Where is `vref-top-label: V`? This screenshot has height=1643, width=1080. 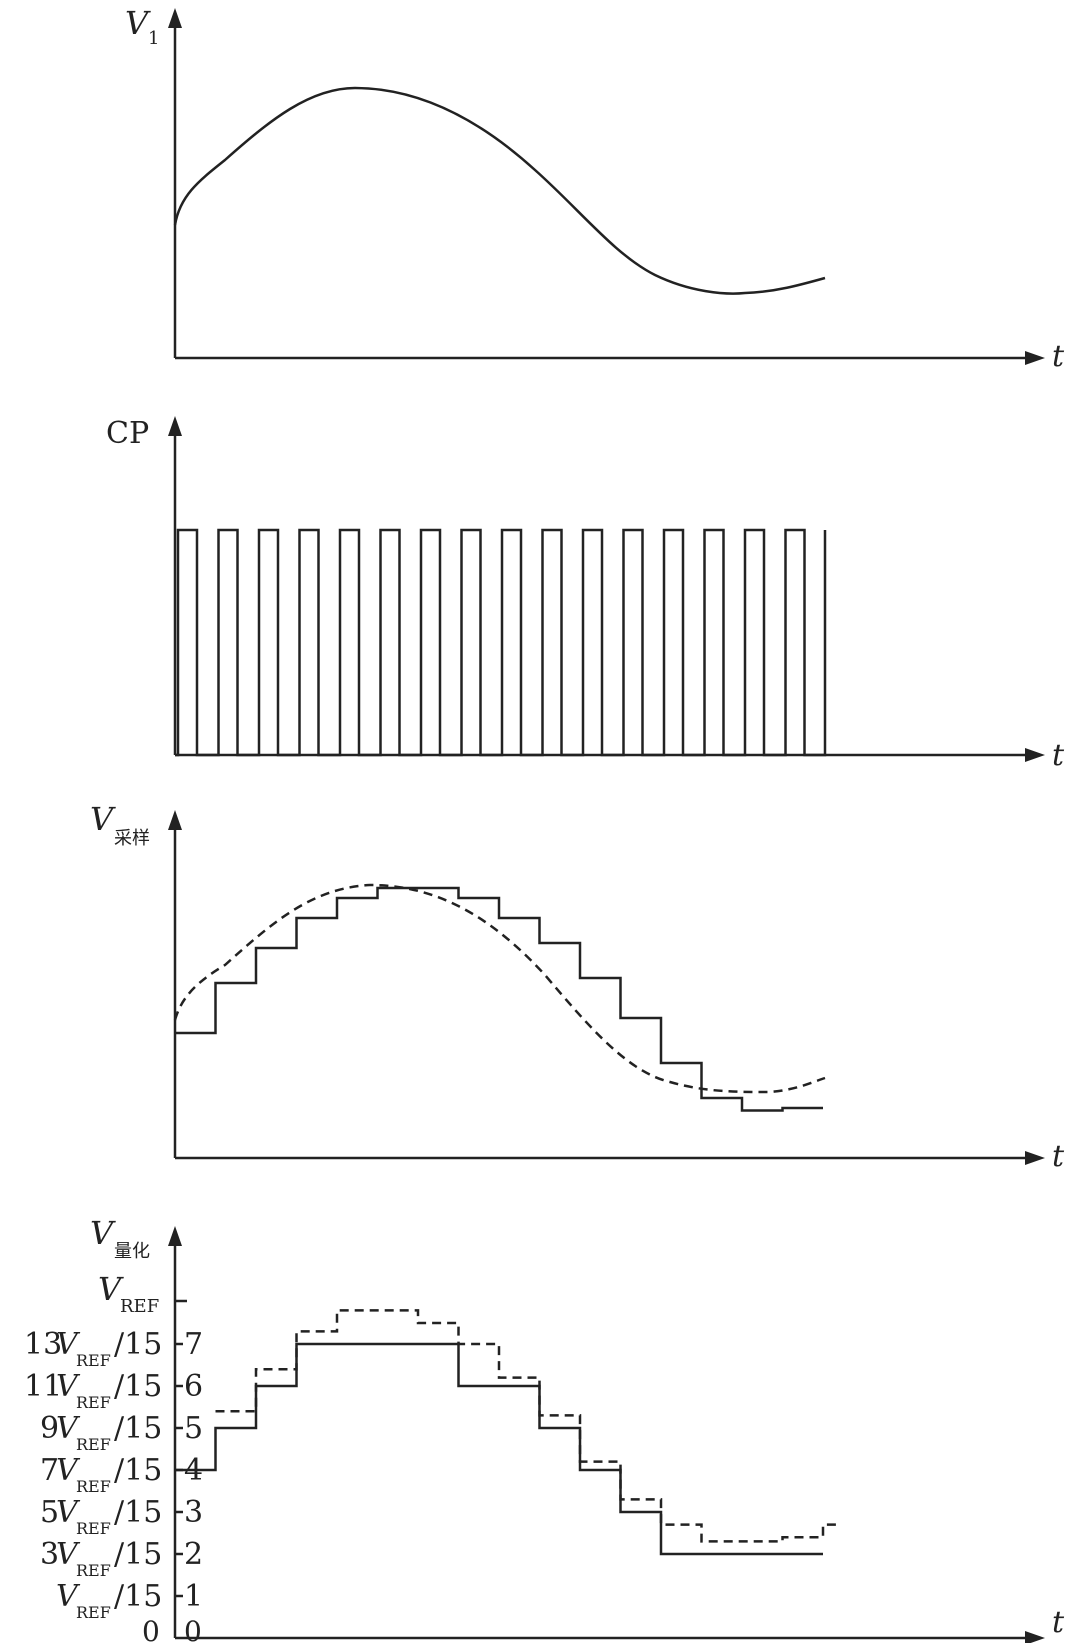 vref-top-label: V is located at coordinates (111, 1289).